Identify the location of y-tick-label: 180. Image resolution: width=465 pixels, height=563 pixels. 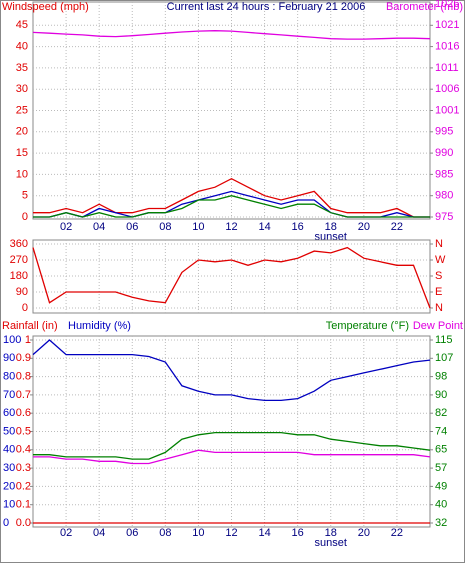
(19, 276).